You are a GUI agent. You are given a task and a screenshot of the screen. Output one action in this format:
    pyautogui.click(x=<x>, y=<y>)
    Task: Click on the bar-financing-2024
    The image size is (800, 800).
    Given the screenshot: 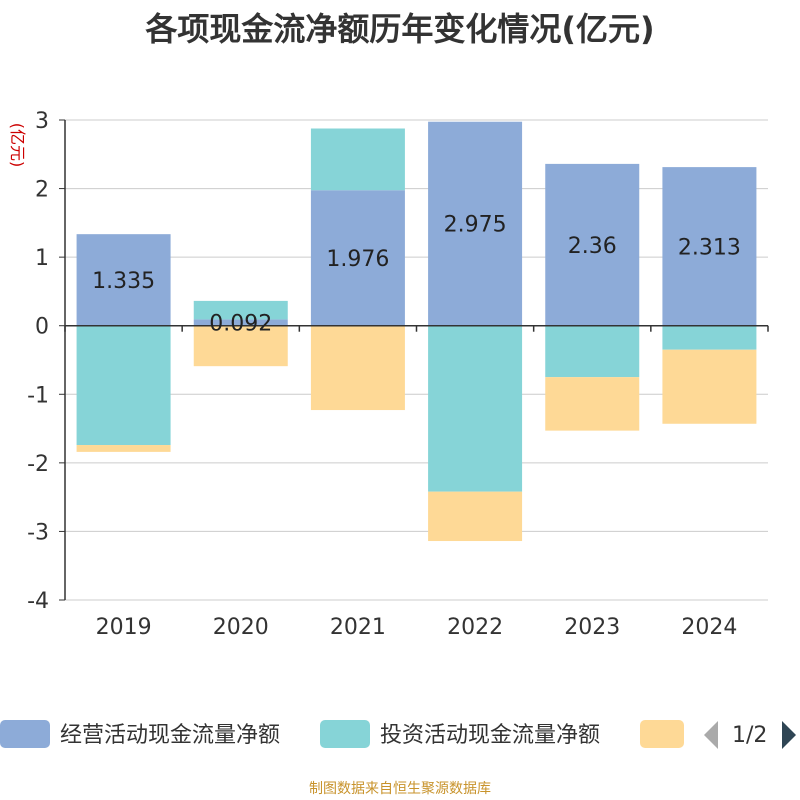 What is the action you would take?
    pyautogui.click(x=709, y=386)
    